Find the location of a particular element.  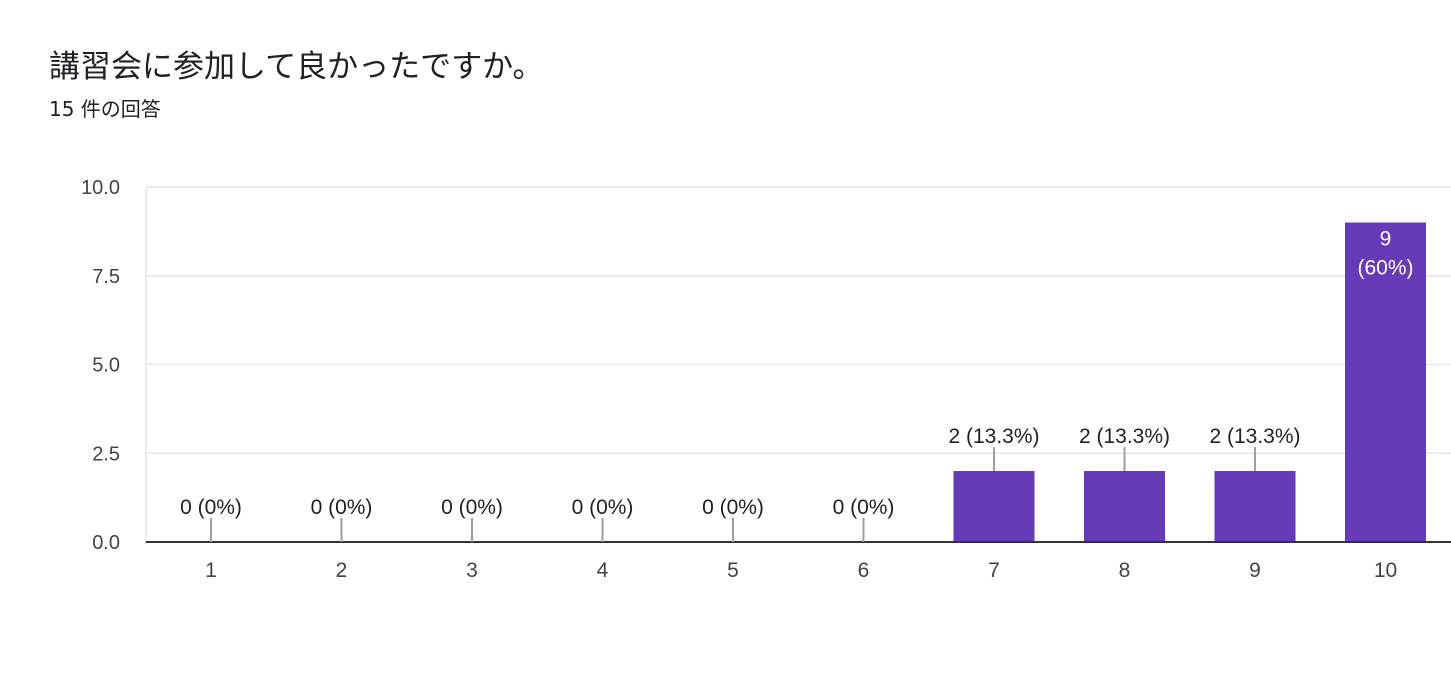

question-title: 講習会に参加して良かったですか。 is located at coordinates (296, 67).